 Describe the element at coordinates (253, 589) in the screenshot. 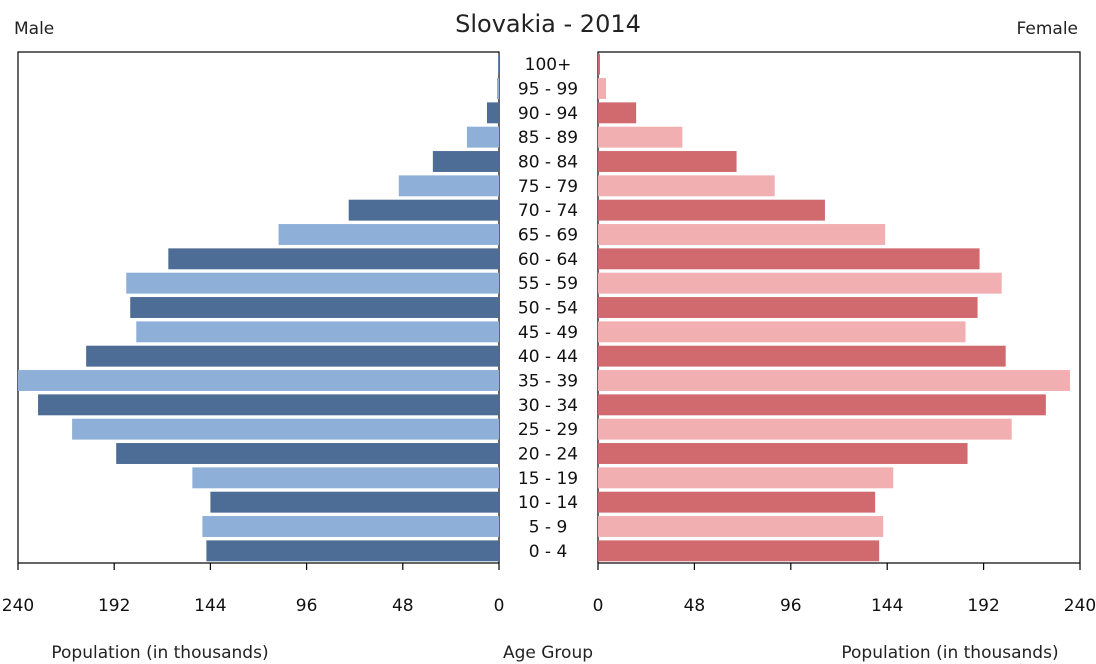

I see `male-x-axis: 0 48 96 144 192 240` at that location.